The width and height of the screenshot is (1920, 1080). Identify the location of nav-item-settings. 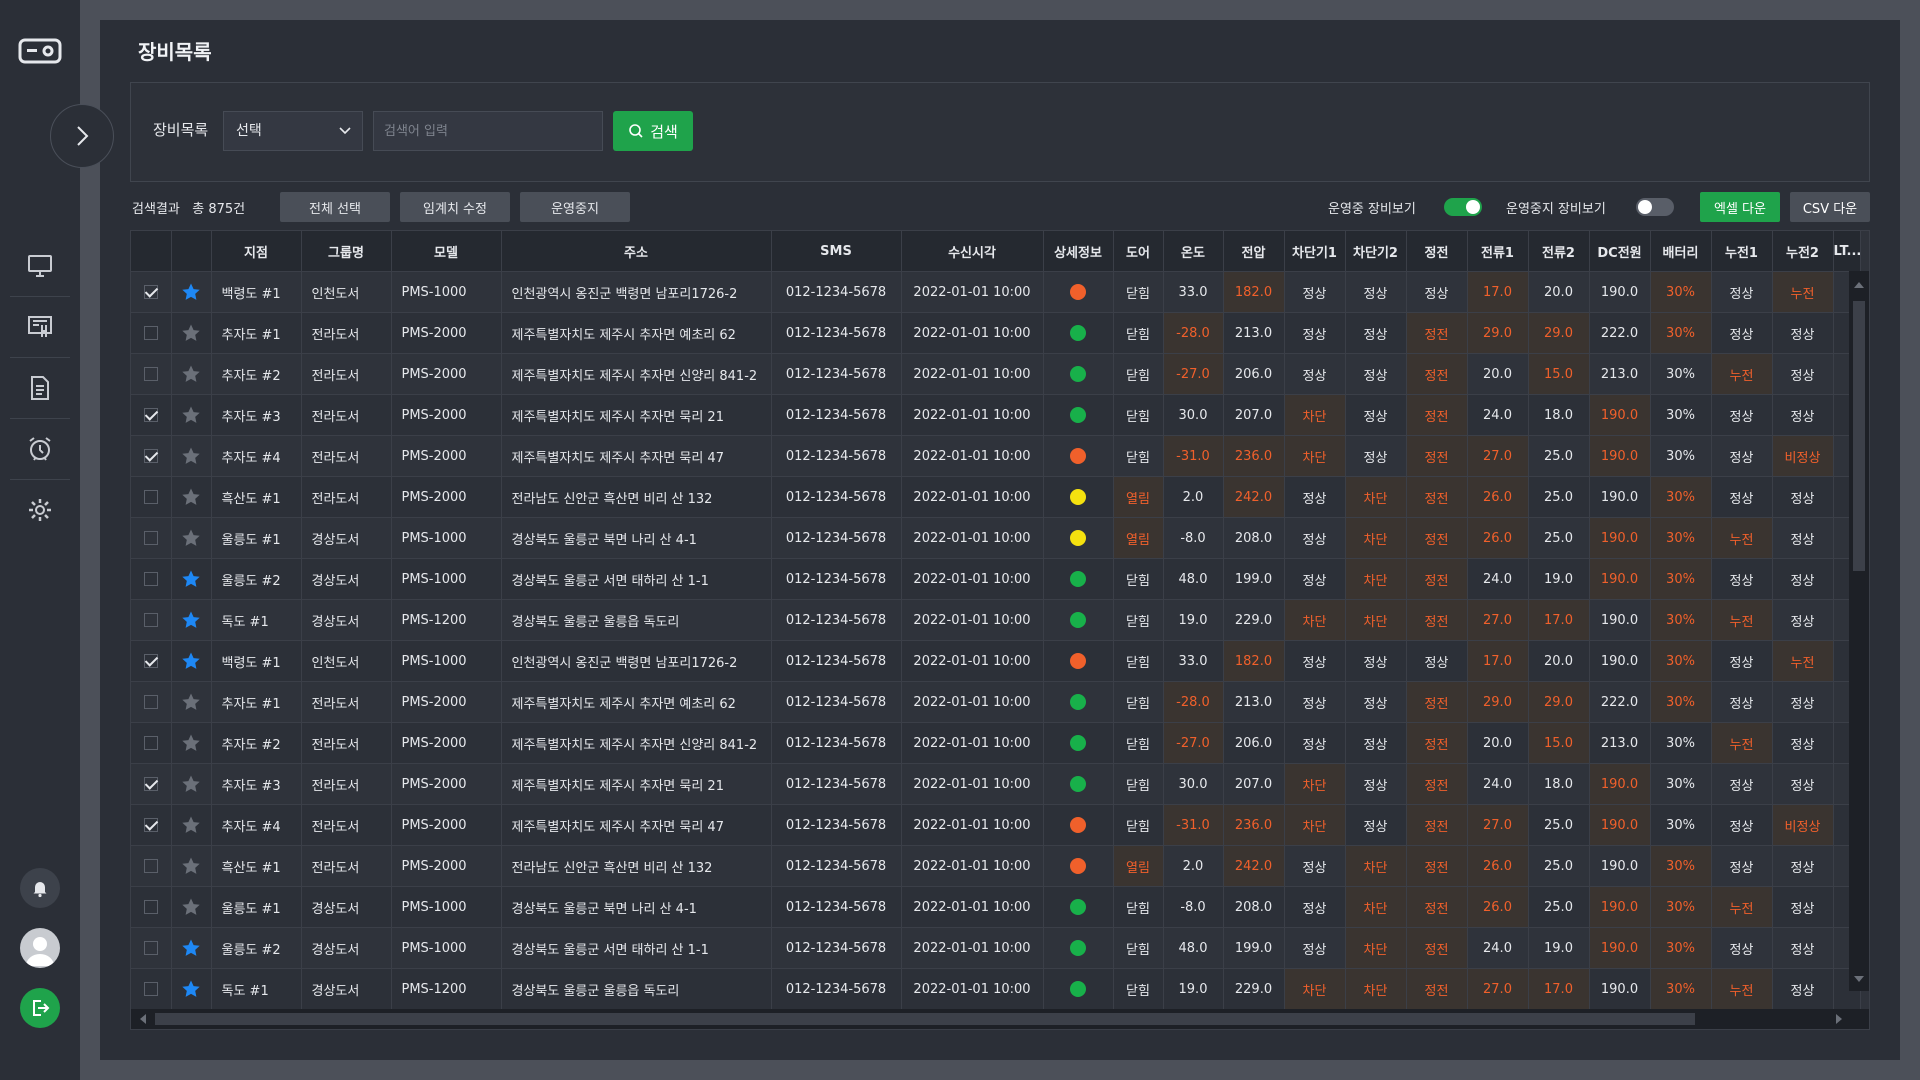
(40, 510).